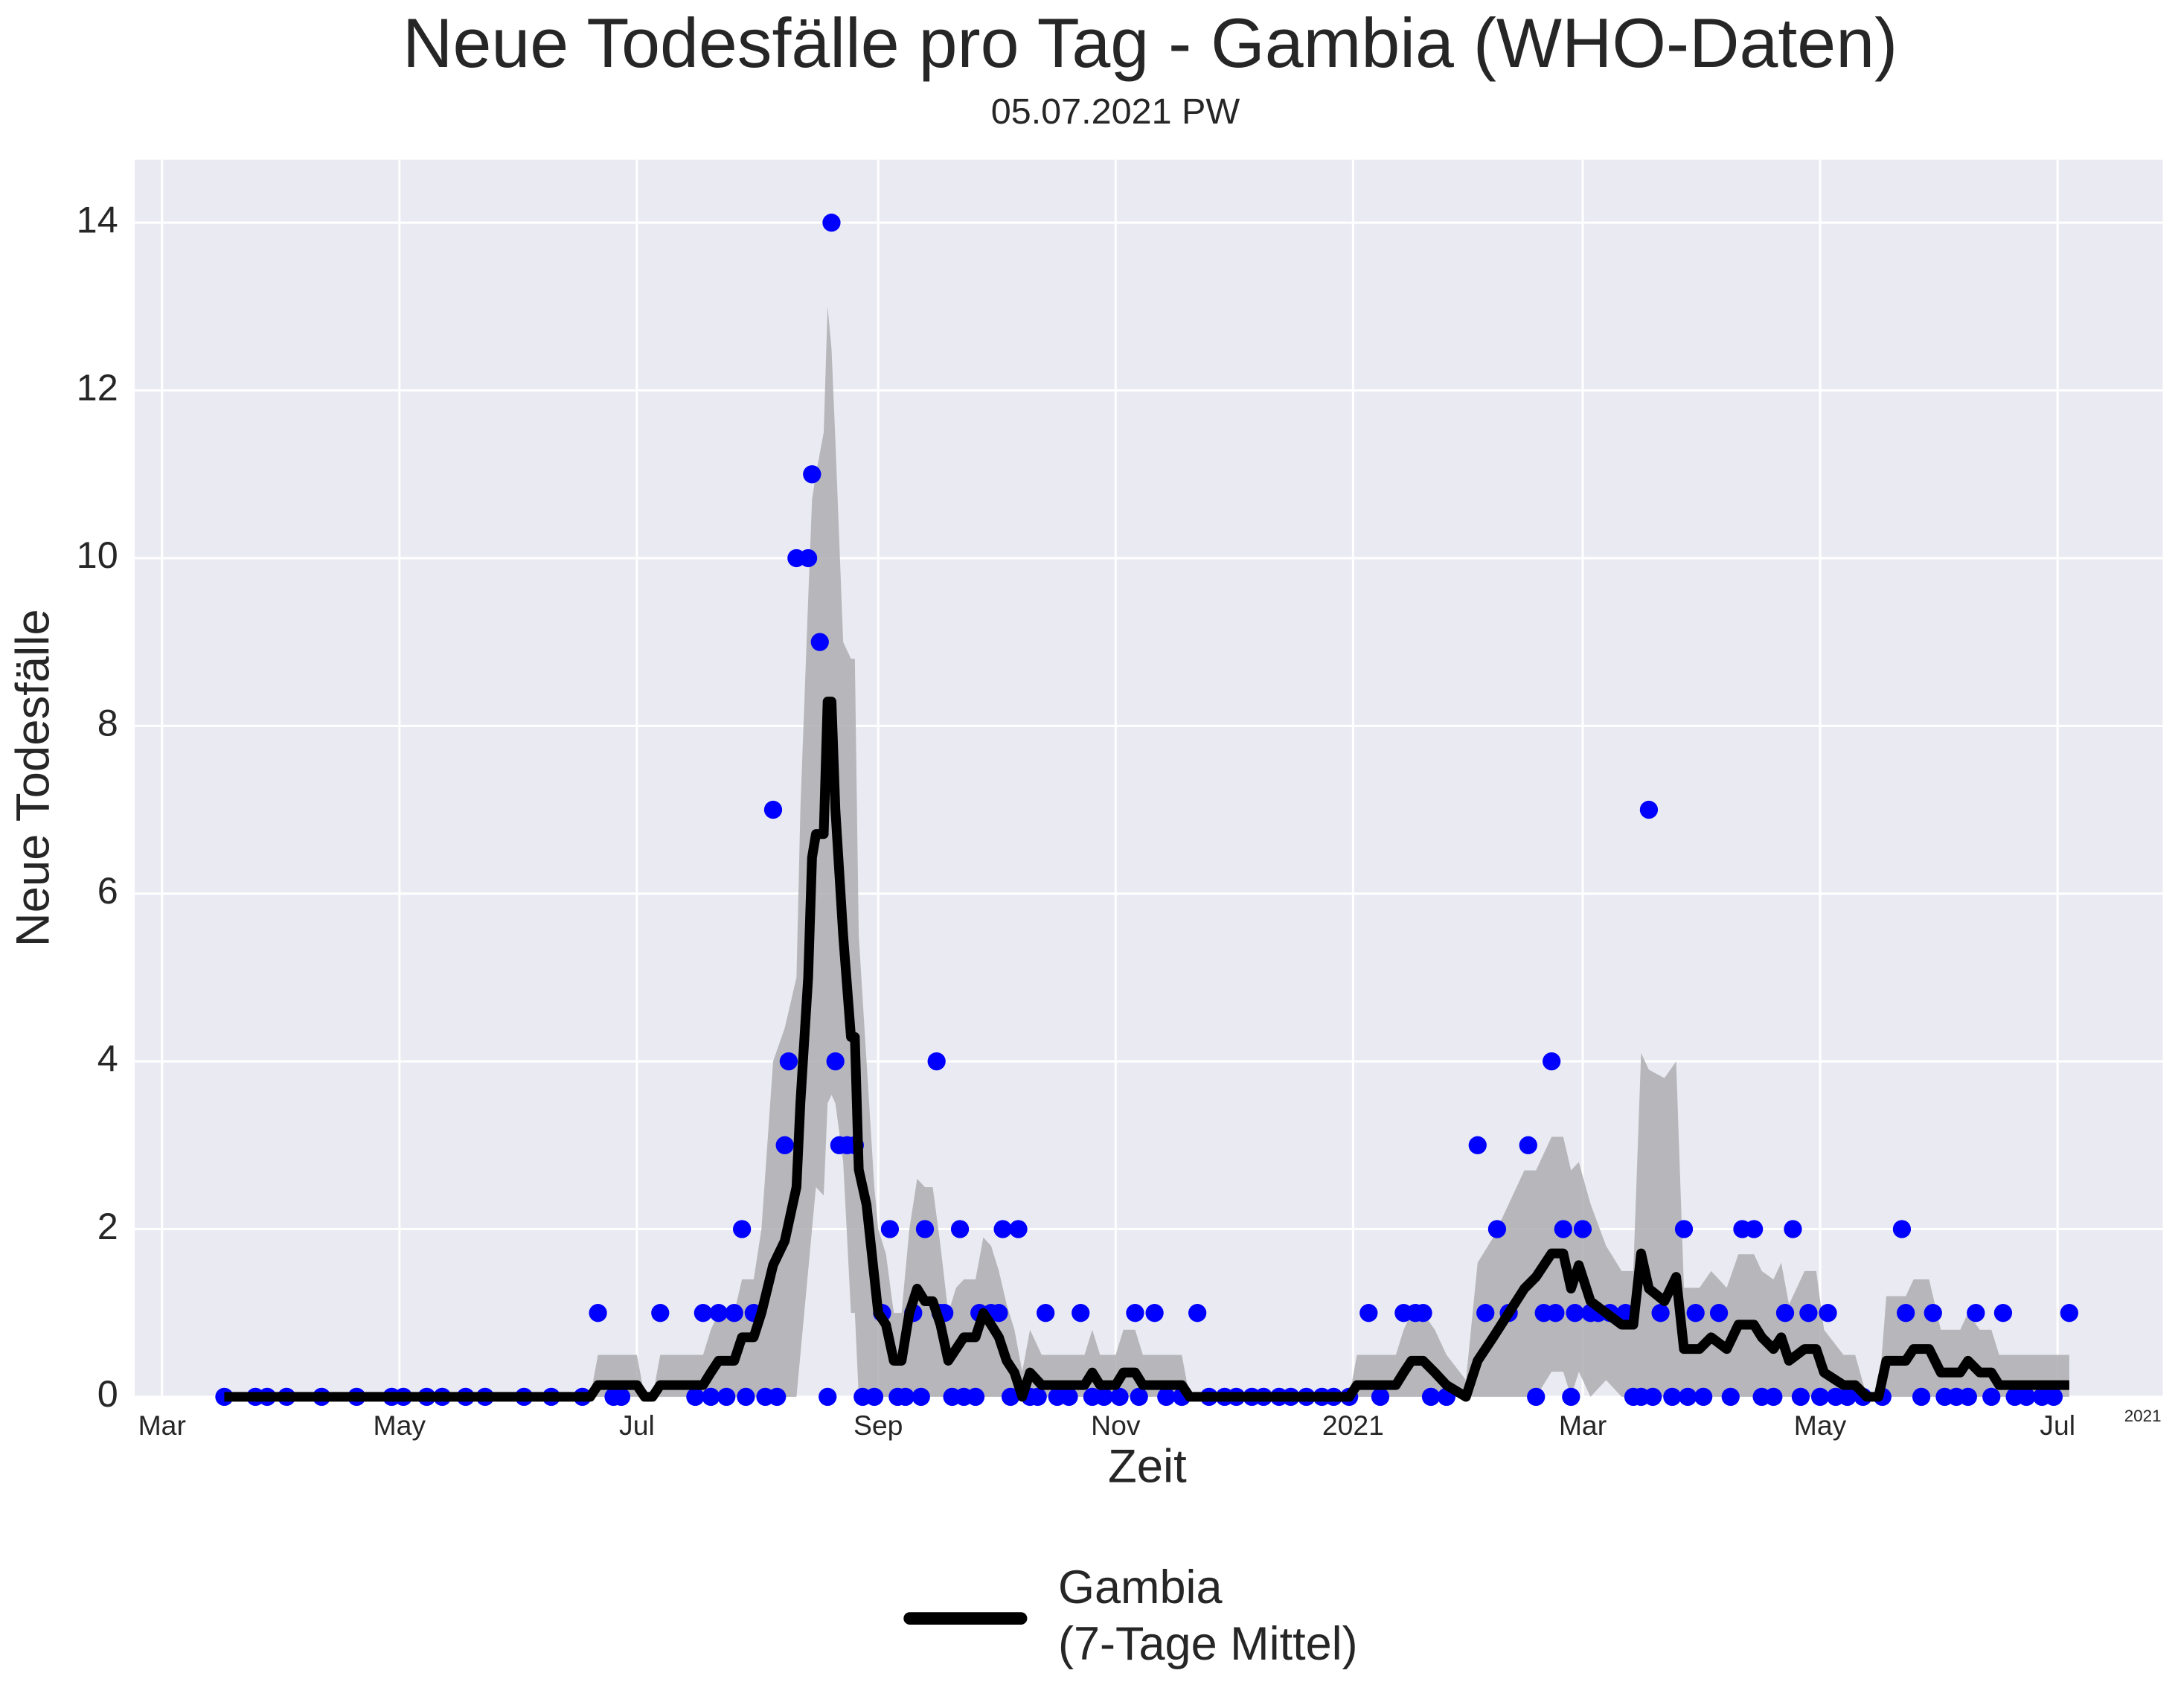 This screenshot has width=2178, height=1708. Describe the element at coordinates (107, 1394) in the screenshot. I see `y-tick-label: 0` at that location.